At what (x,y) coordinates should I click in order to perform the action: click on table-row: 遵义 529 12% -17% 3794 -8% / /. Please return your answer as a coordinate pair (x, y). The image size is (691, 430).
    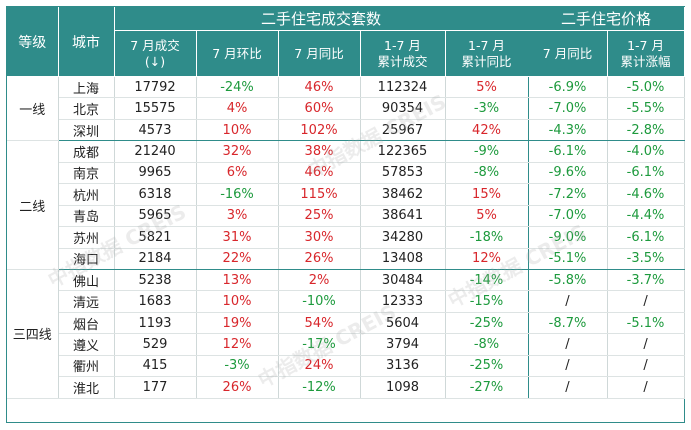
    Looking at the image, I should click on (346, 344).